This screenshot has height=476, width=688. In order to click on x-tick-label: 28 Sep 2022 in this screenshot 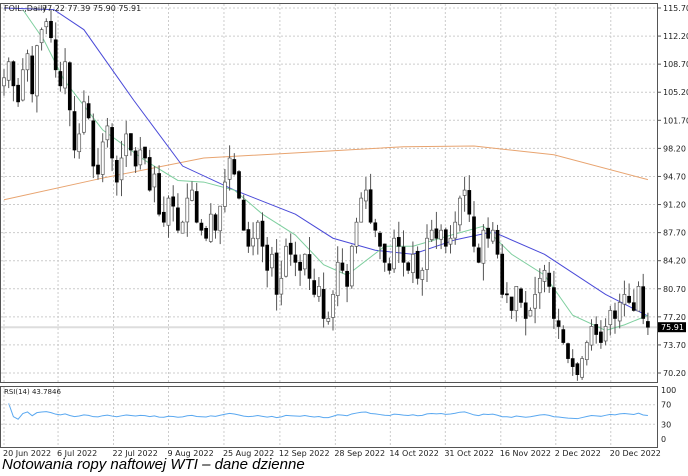, I will do `click(359, 453)`.